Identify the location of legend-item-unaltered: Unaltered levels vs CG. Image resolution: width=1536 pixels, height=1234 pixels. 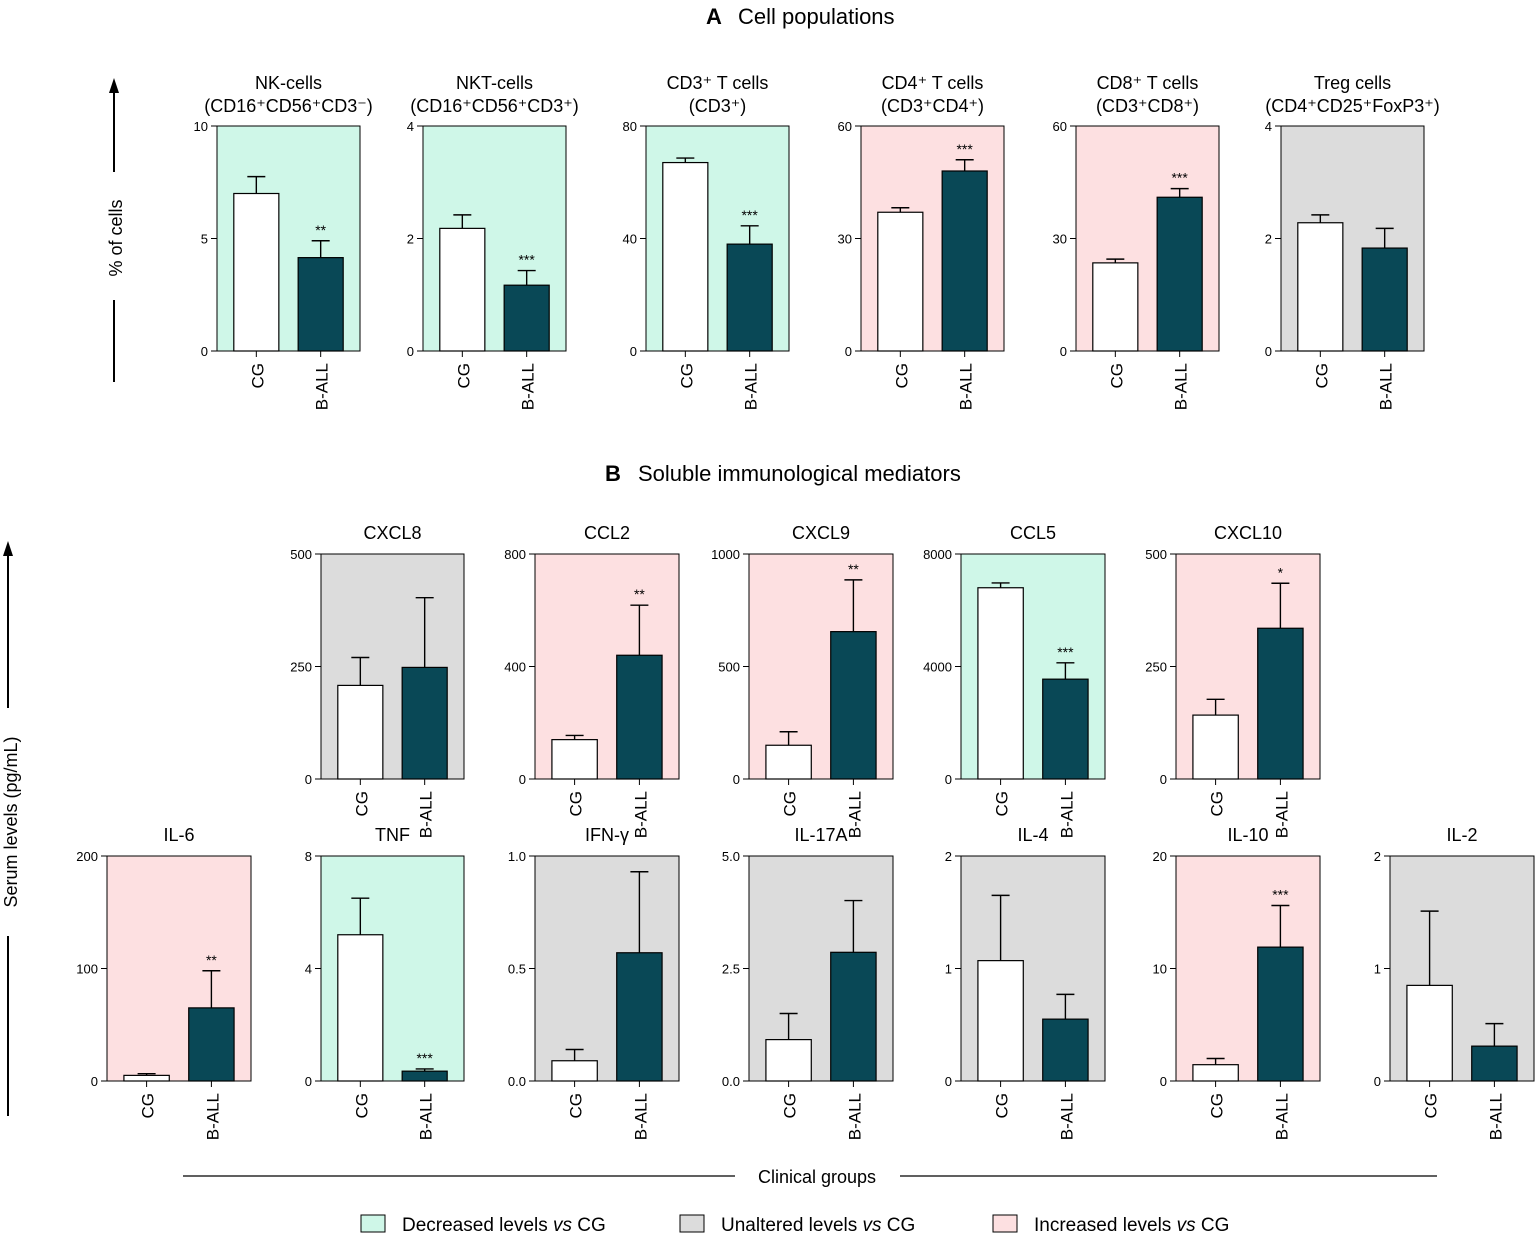
(797, 1224).